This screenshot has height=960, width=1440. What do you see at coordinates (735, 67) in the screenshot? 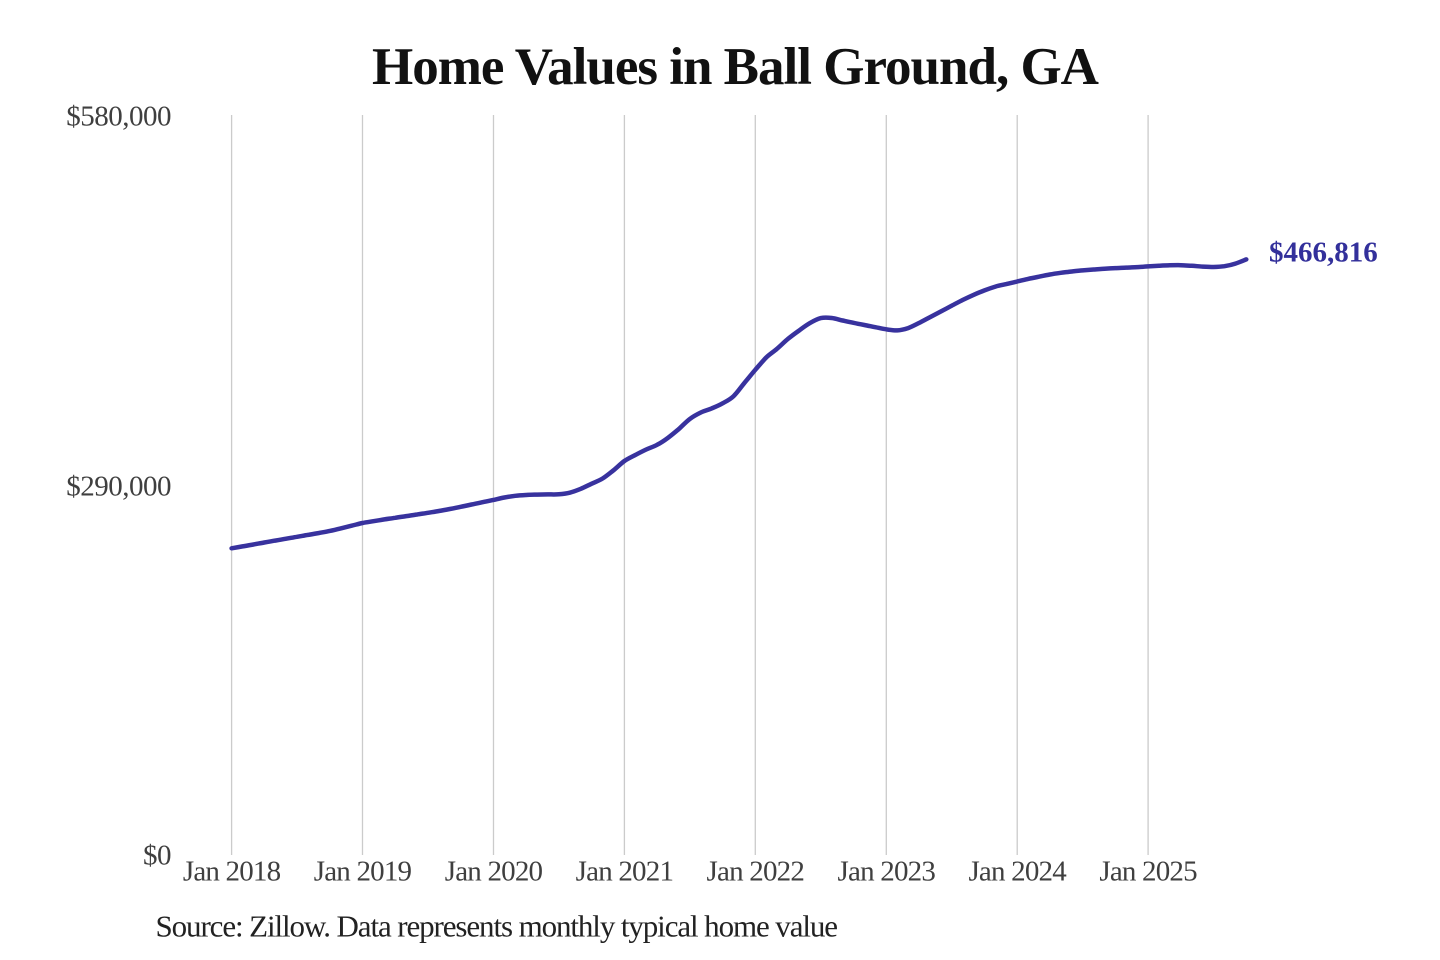
I see `svg-text: Home Values in Ball Ground, GA` at bounding box center [735, 67].